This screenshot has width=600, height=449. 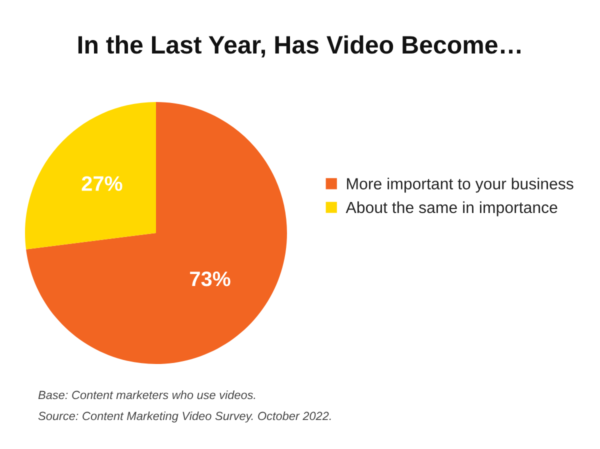 I want to click on text: Base: Content marketers who use videos., so click(x=147, y=395).